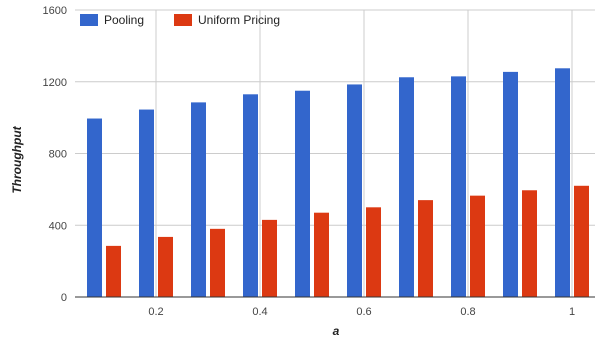 The width and height of the screenshot is (595, 341). I want to click on x-tick-label: 0.6, so click(363, 312).